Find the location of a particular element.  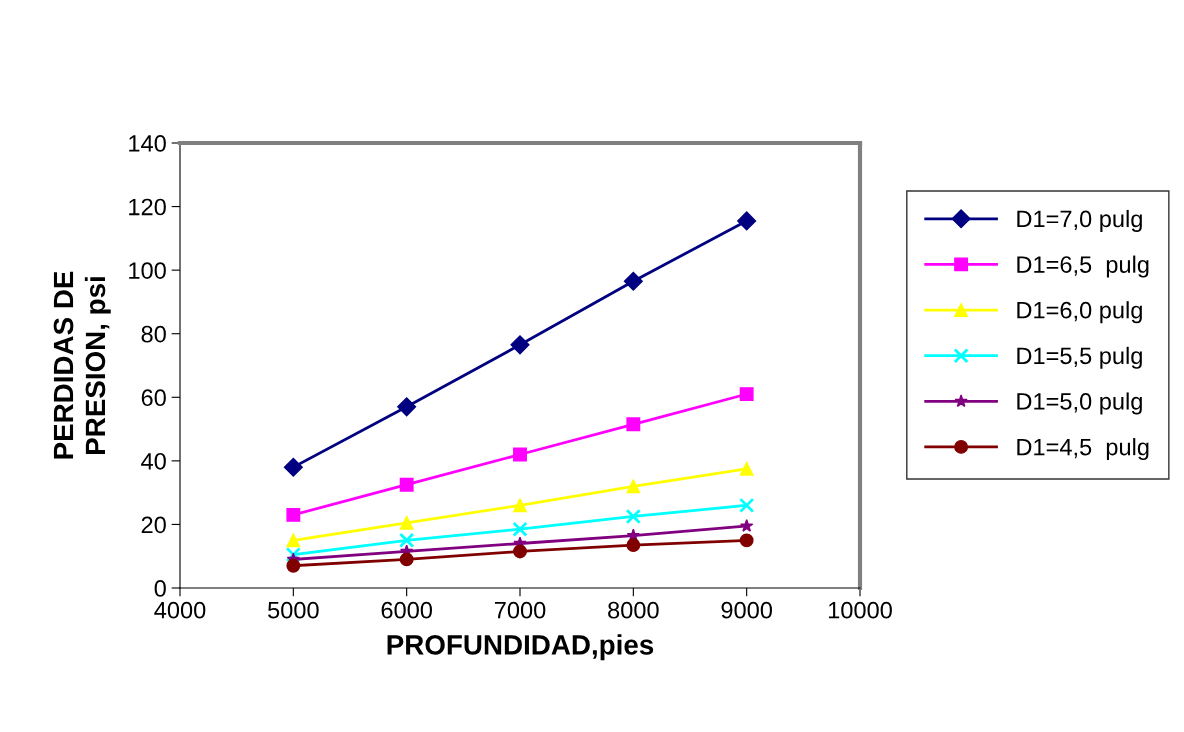

x-tick-label: 10000 is located at coordinates (860, 610).